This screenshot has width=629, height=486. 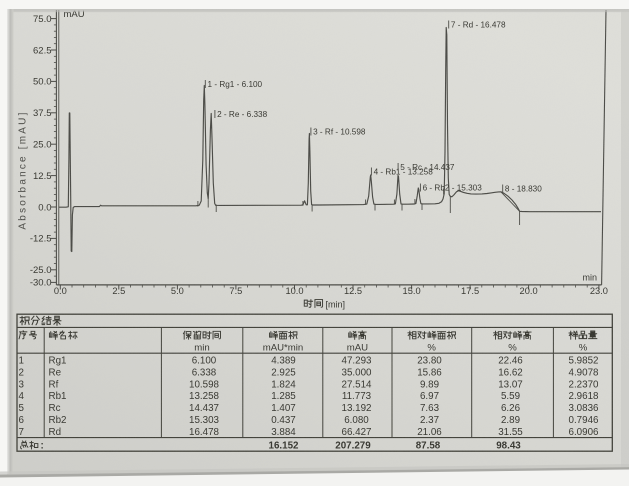 I want to click on svg-text: 13.192, so click(x=357, y=408).